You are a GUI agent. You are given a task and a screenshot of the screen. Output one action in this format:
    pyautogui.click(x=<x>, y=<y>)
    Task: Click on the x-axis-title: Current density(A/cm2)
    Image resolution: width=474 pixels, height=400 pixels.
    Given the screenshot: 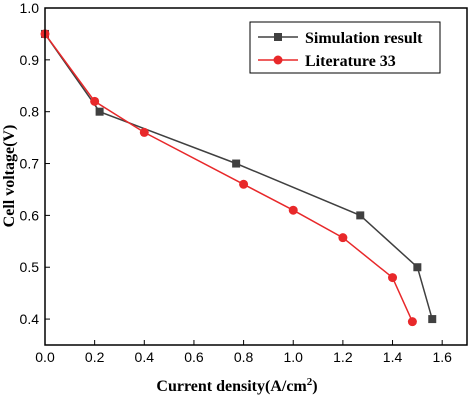 What is the action you would take?
    pyautogui.click(x=236, y=385)
    